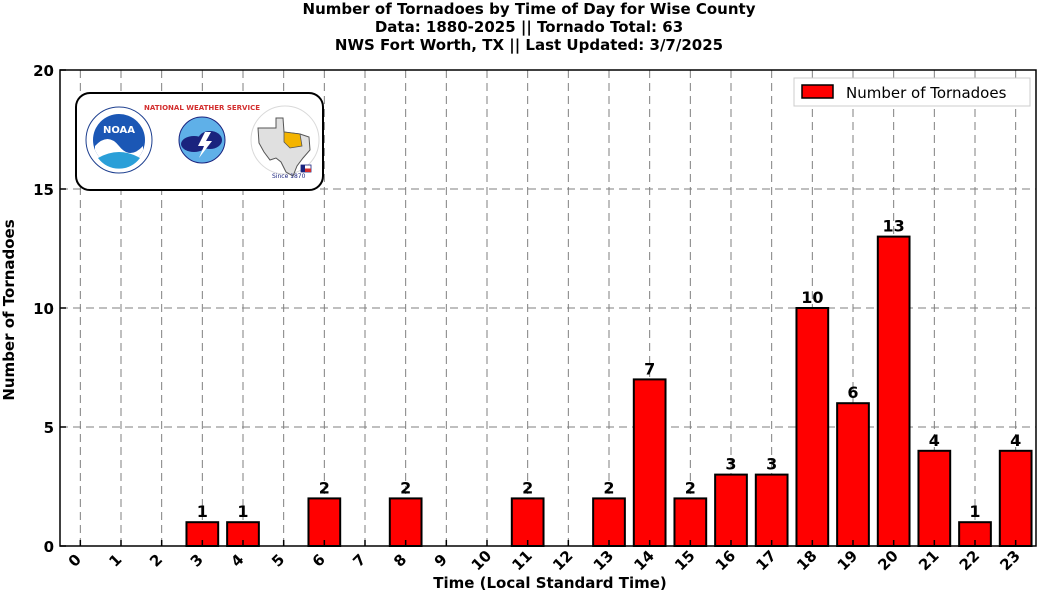 The width and height of the screenshot is (1037, 592). I want to click on noaa-logo: NOAA, so click(119, 140).